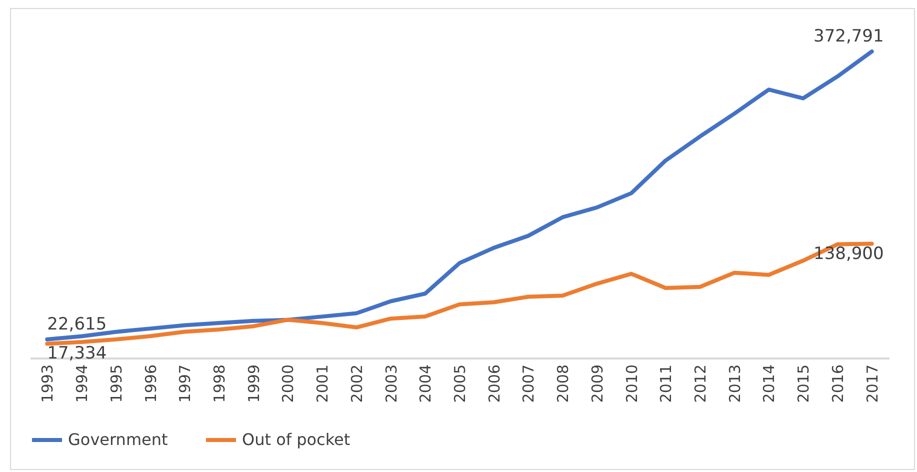 The height and width of the screenshot is (472, 917). What do you see at coordinates (666, 383) in the screenshot?
I see `x-tick-label: 2011` at bounding box center [666, 383].